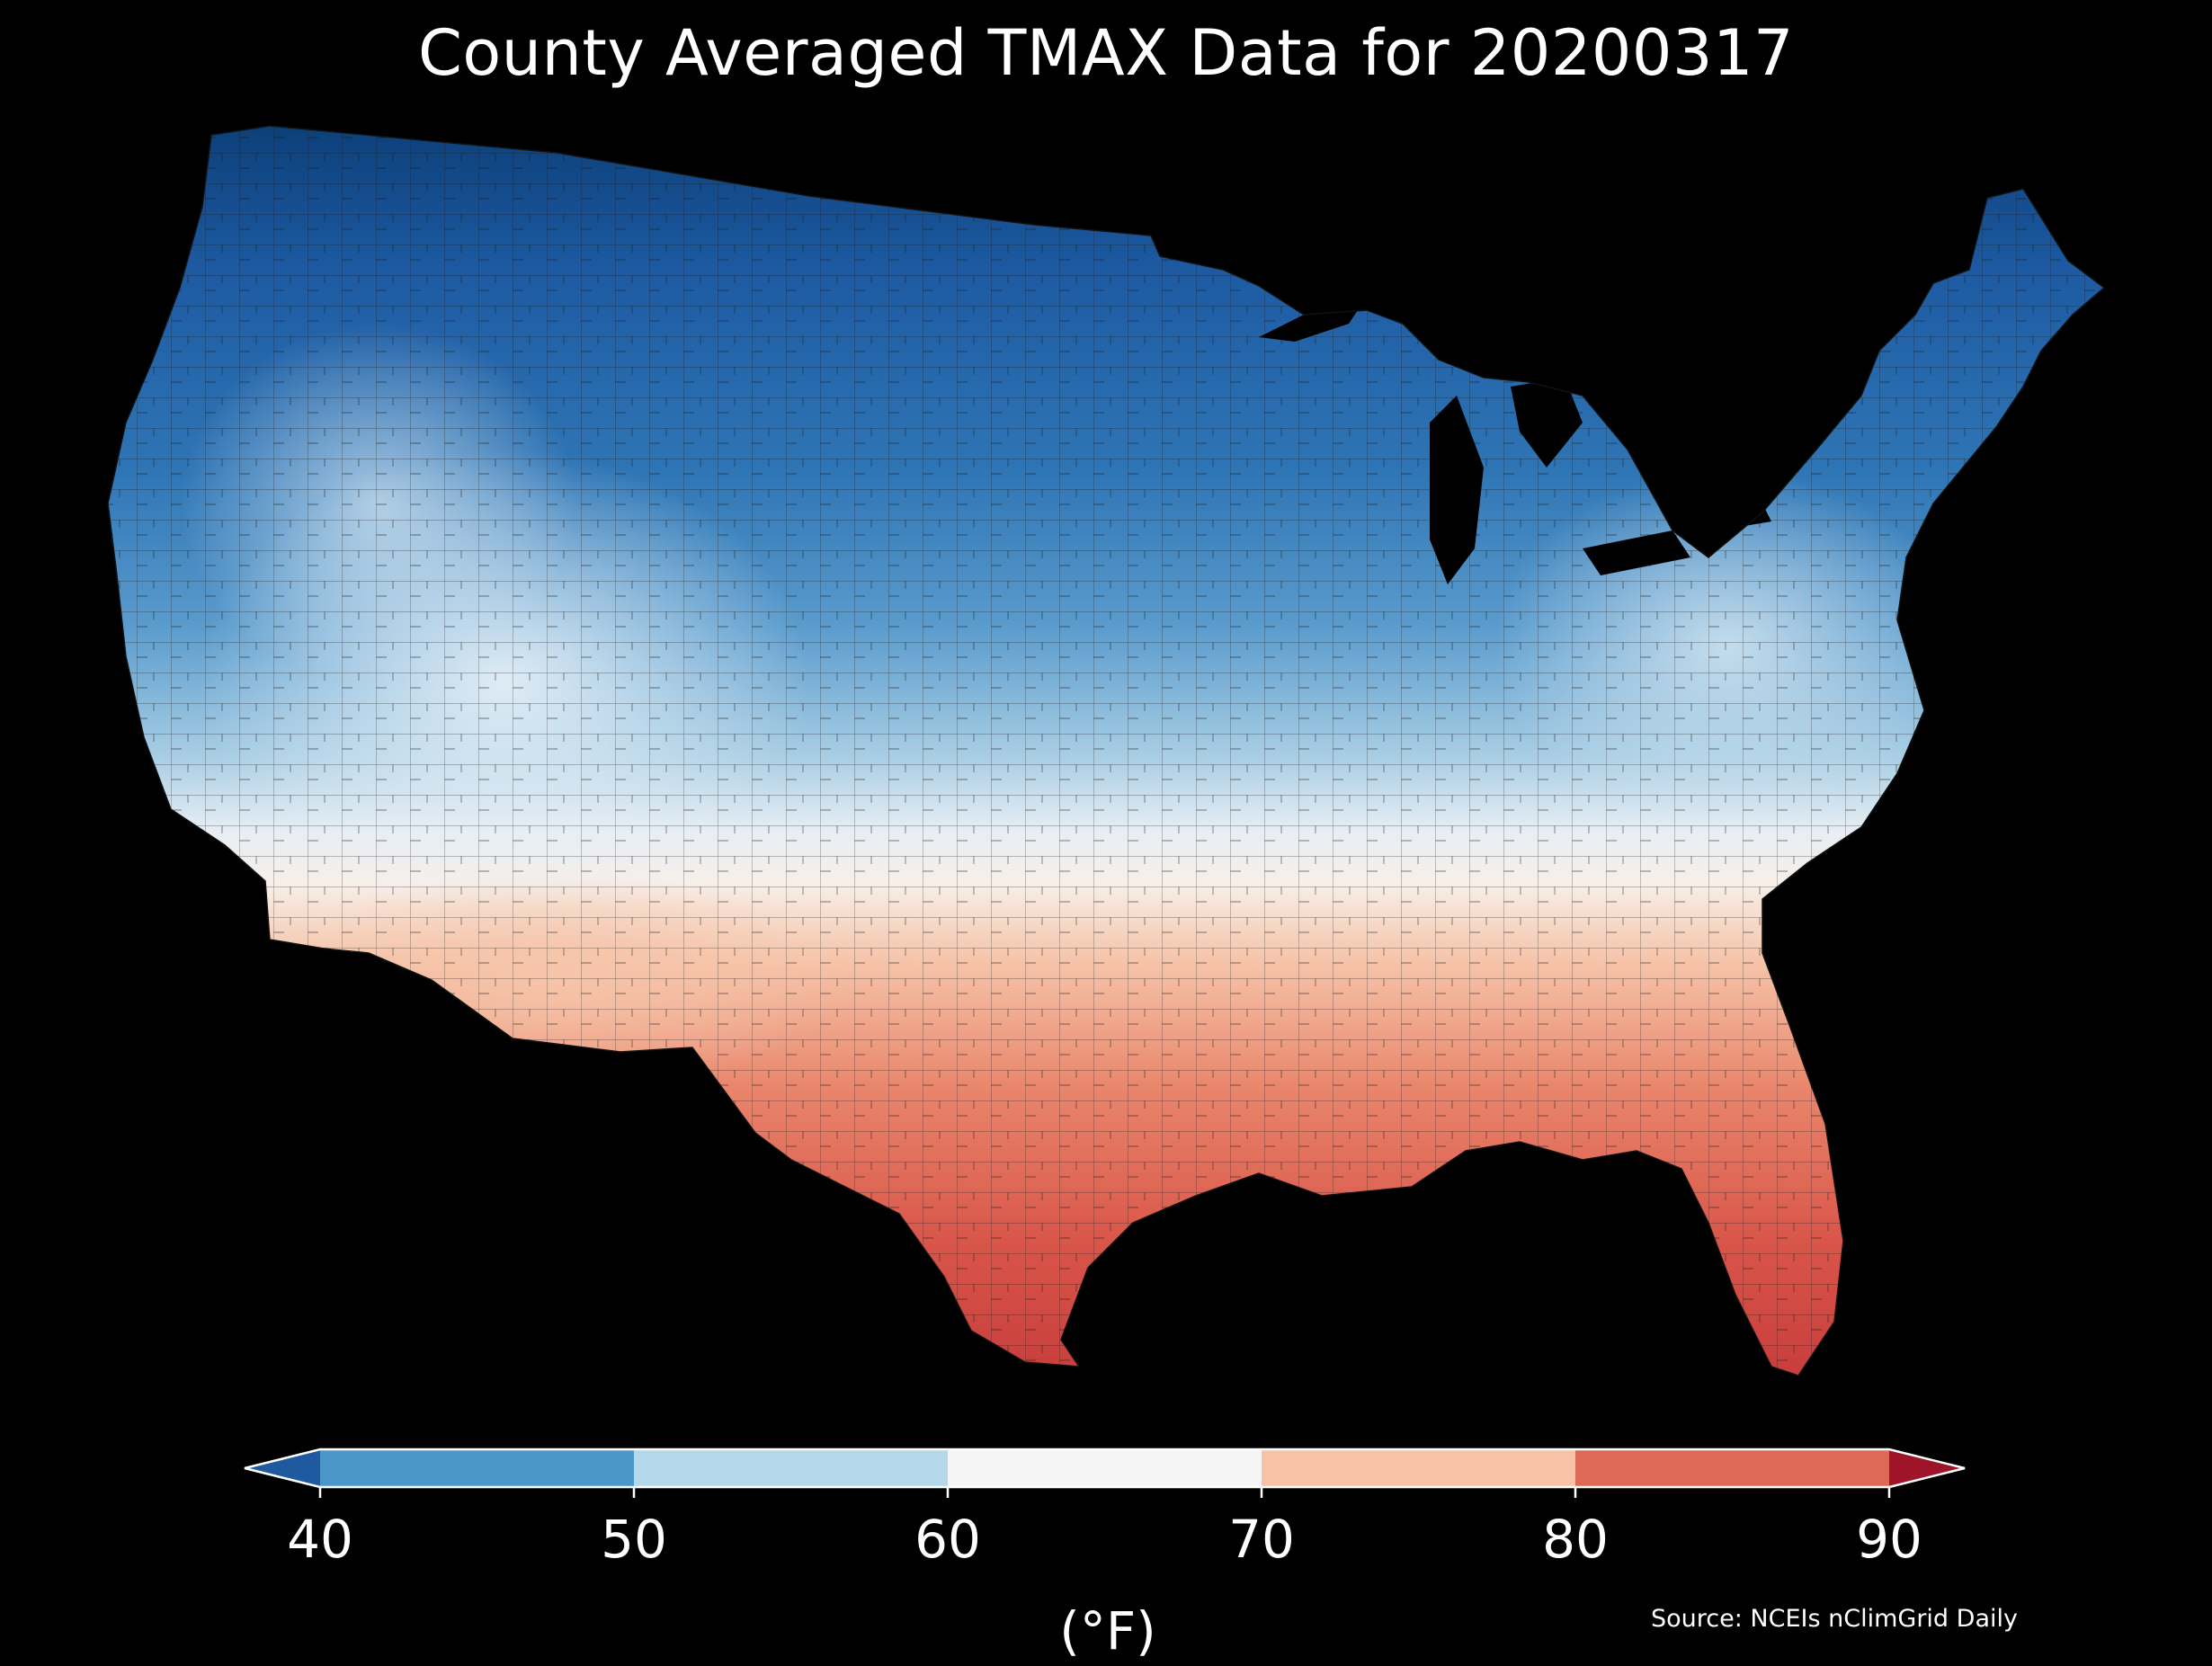  Describe the element at coordinates (634, 1540) in the screenshot. I see `colorbar-tick-label: 50` at that location.